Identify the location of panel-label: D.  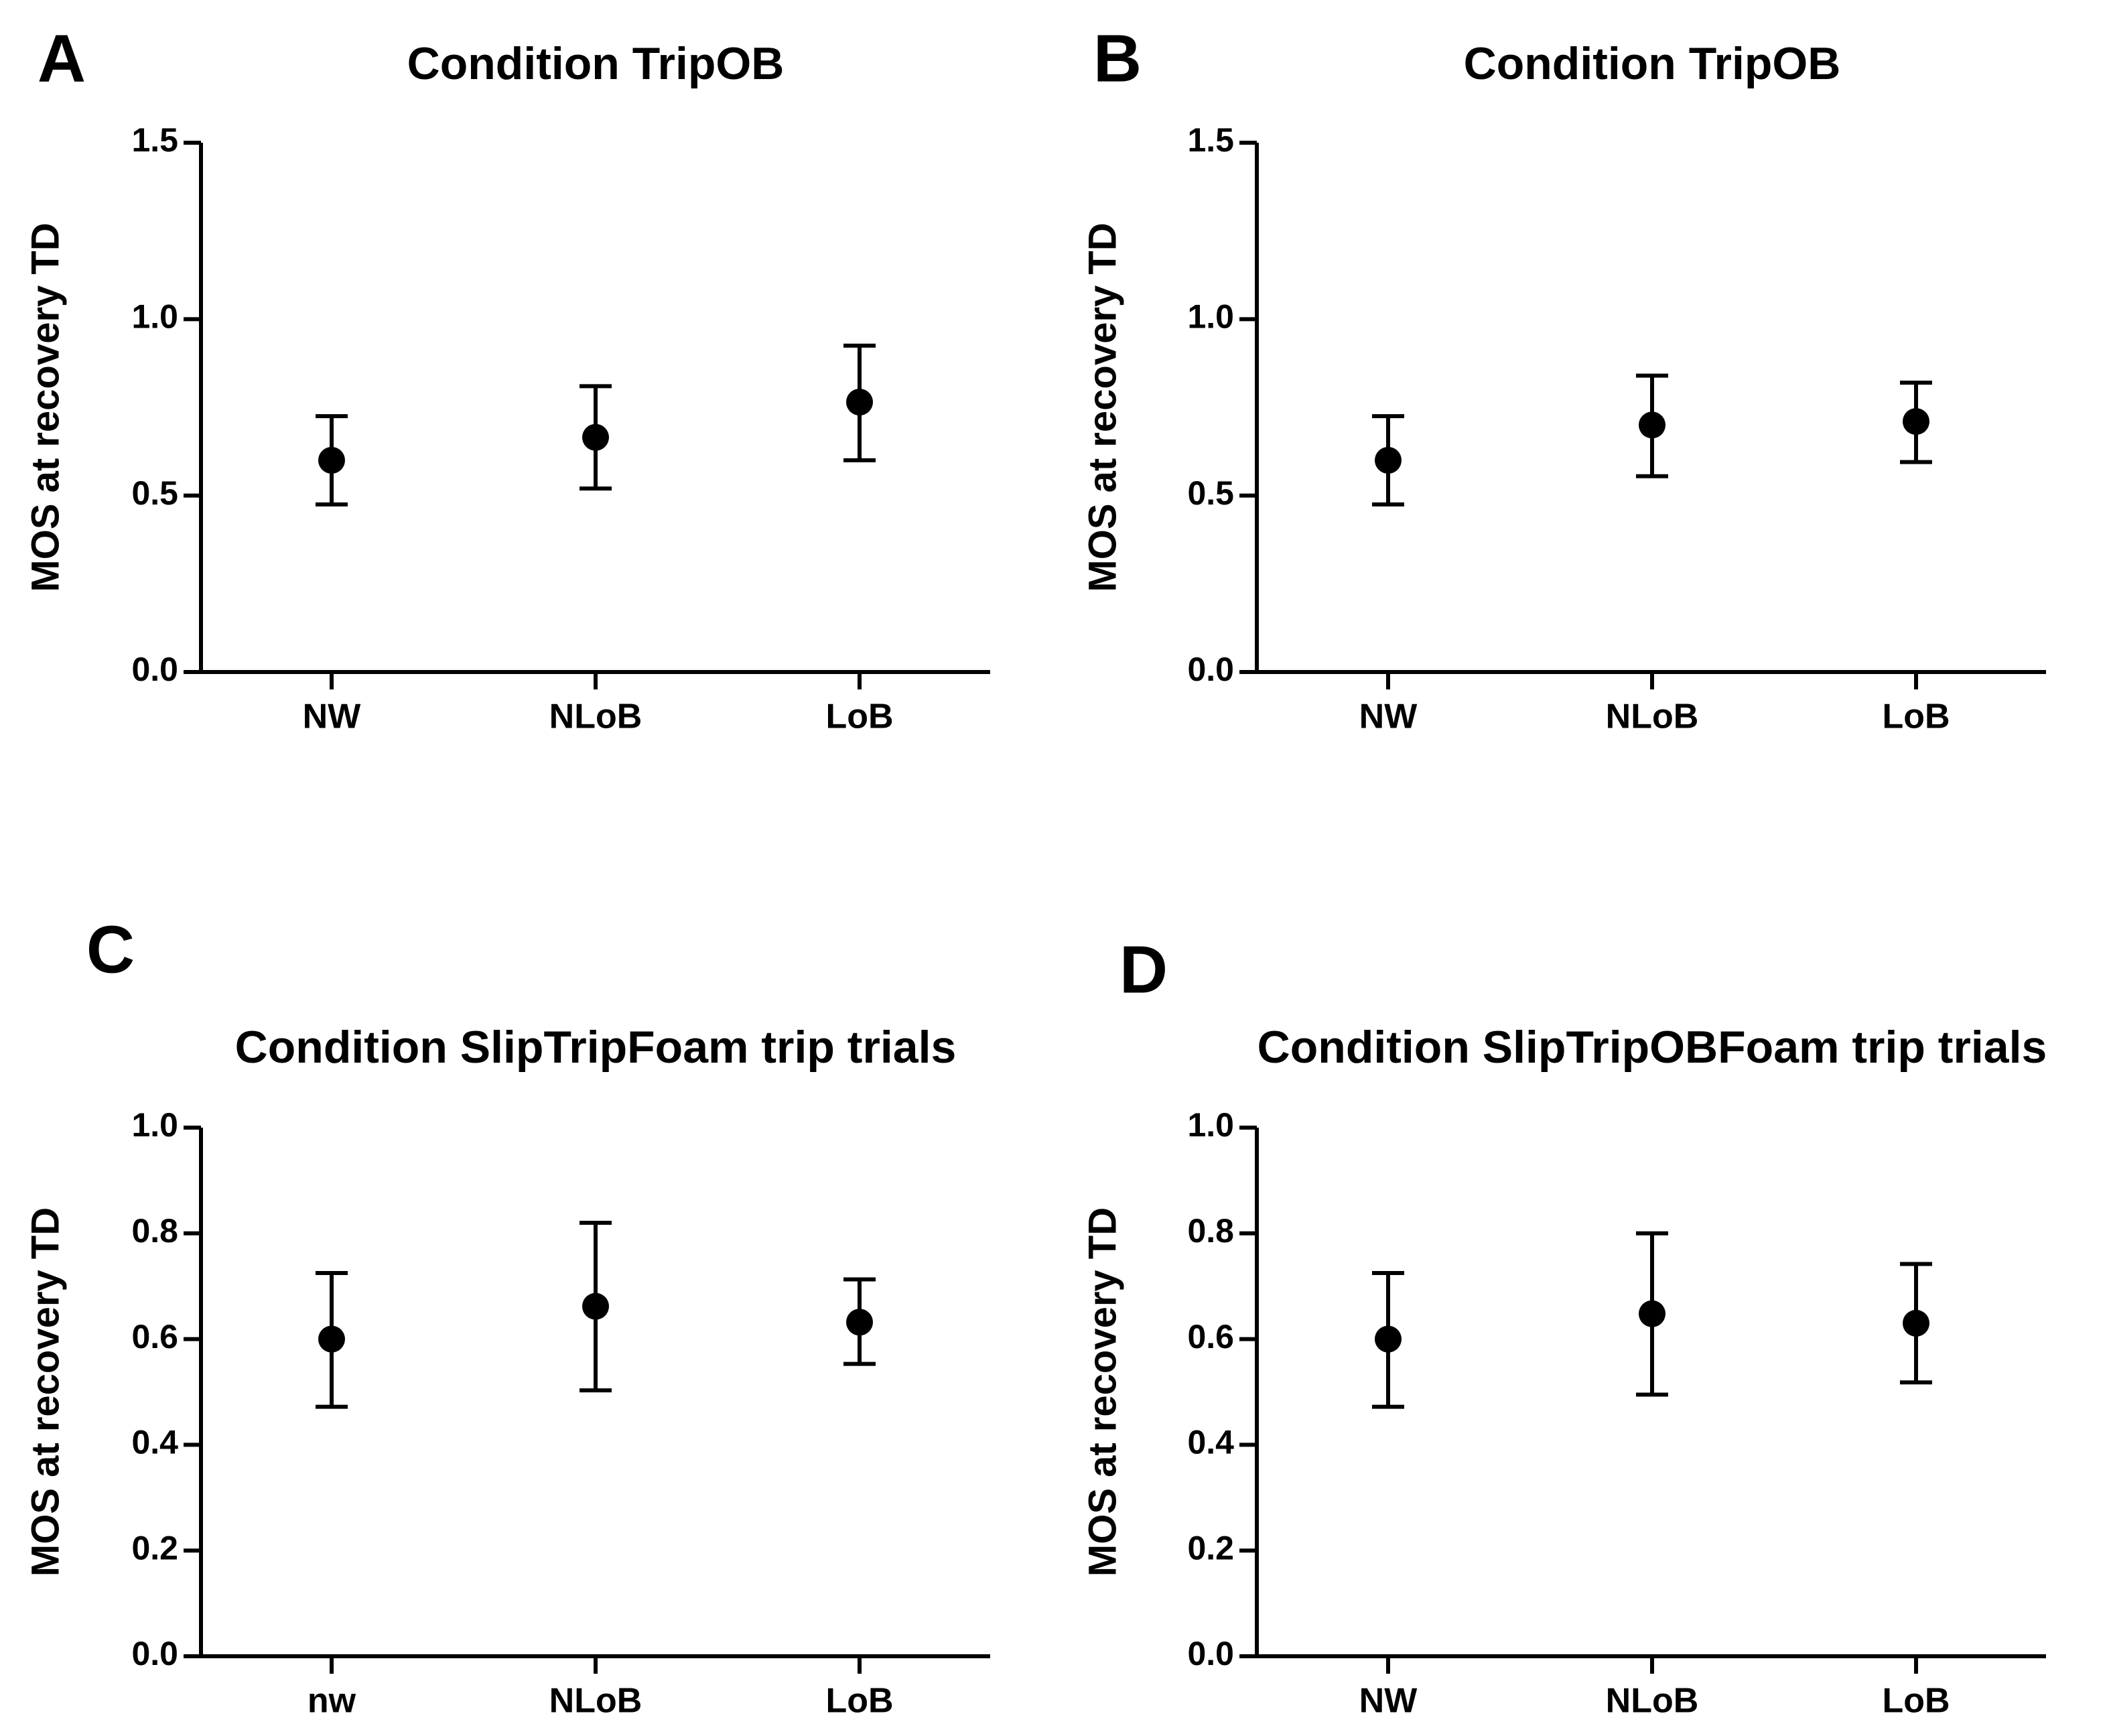
(1143, 969).